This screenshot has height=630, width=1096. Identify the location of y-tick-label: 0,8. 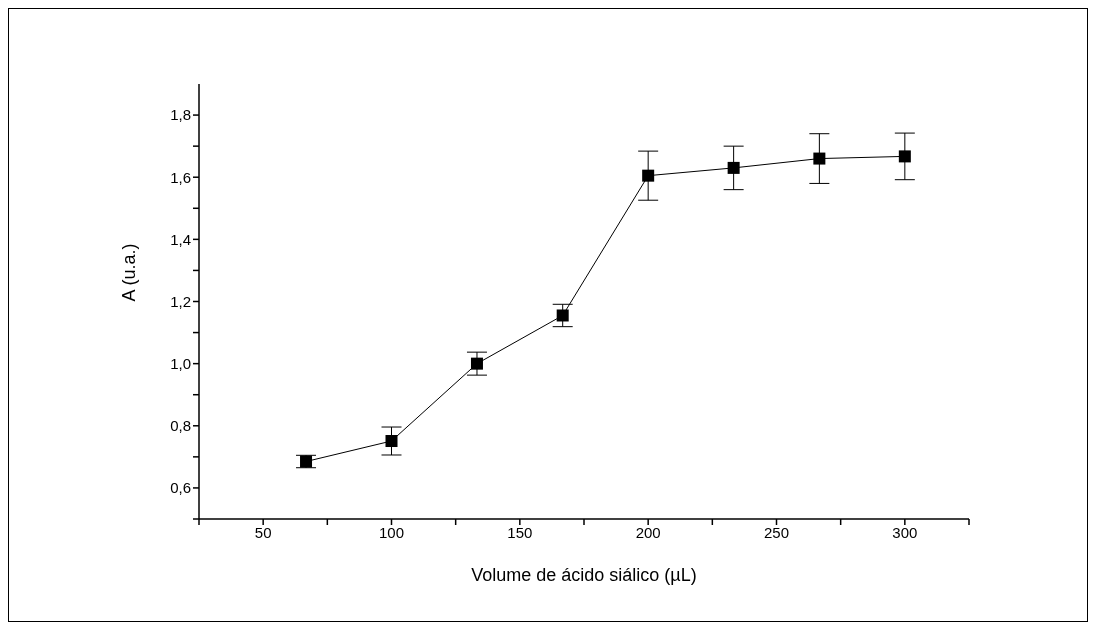
(180, 426).